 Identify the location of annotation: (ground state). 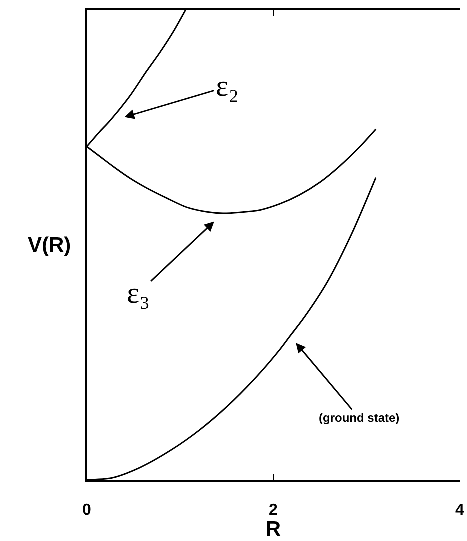
(359, 418).